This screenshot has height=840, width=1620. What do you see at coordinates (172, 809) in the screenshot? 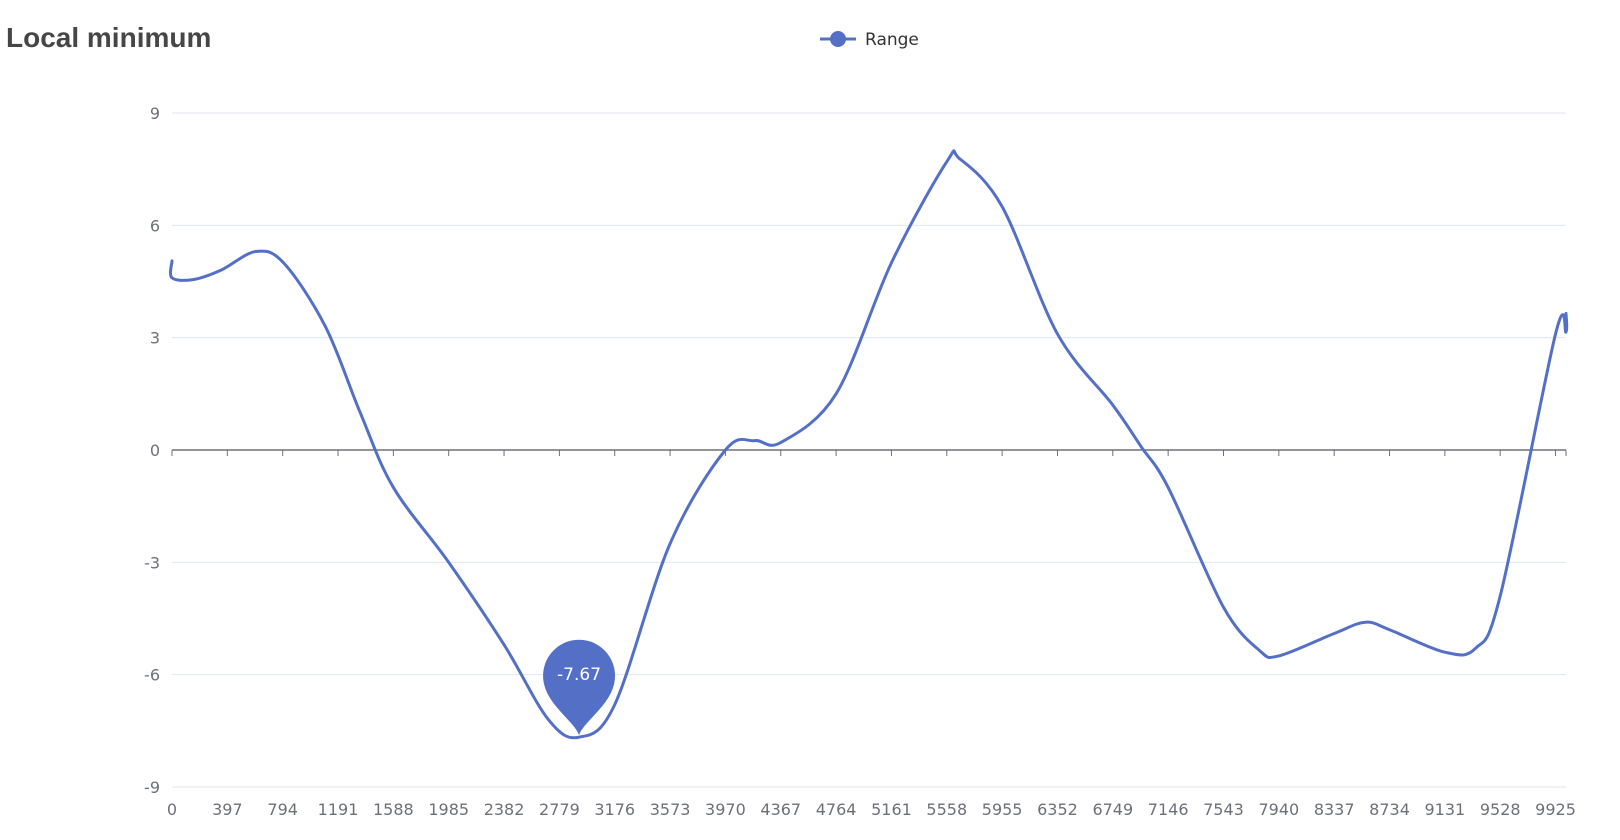
I see `x-tick-label: 0` at bounding box center [172, 809].